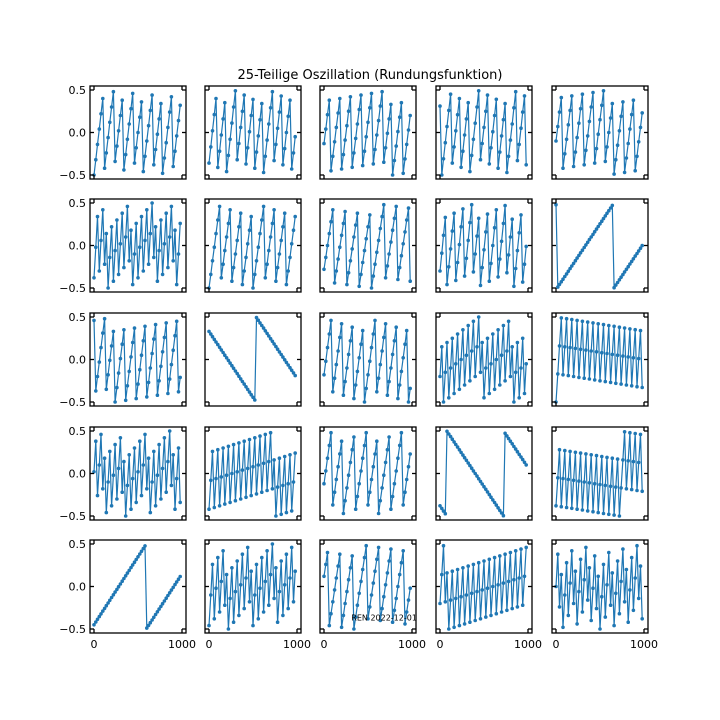 This screenshot has width=720, height=720. What do you see at coordinates (604, 595) in the screenshot?
I see `subplot-25: 0 1000` at bounding box center [604, 595].